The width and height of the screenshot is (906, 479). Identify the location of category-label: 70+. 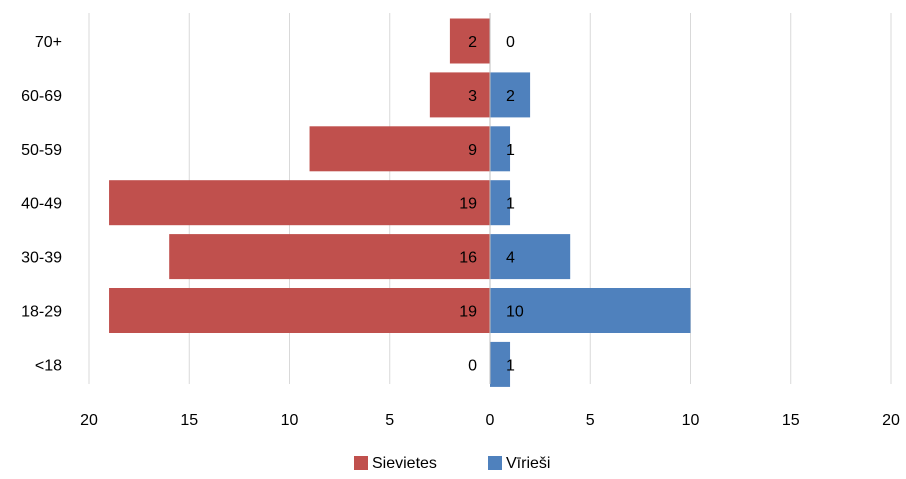
(48, 42).